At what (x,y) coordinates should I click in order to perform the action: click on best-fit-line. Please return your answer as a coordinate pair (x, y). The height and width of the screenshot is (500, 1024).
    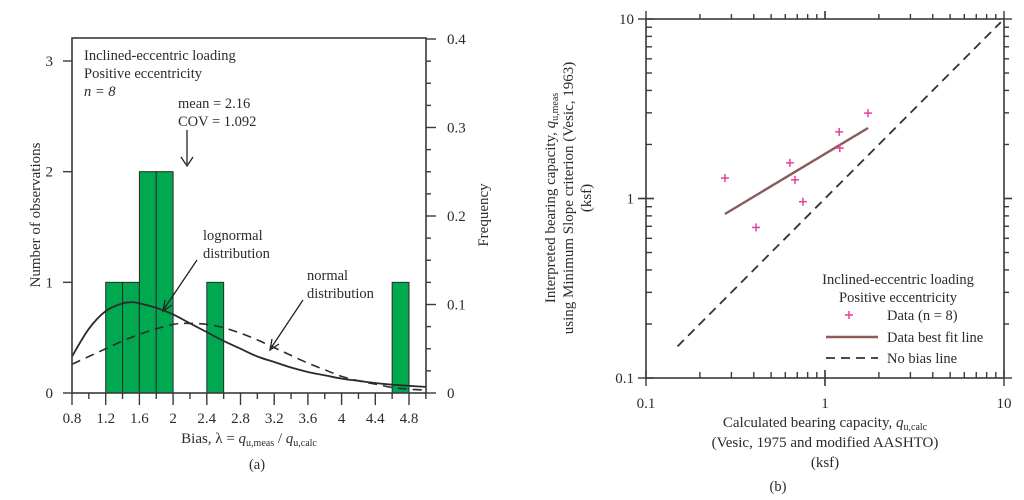
    Looking at the image, I should click on (796, 170).